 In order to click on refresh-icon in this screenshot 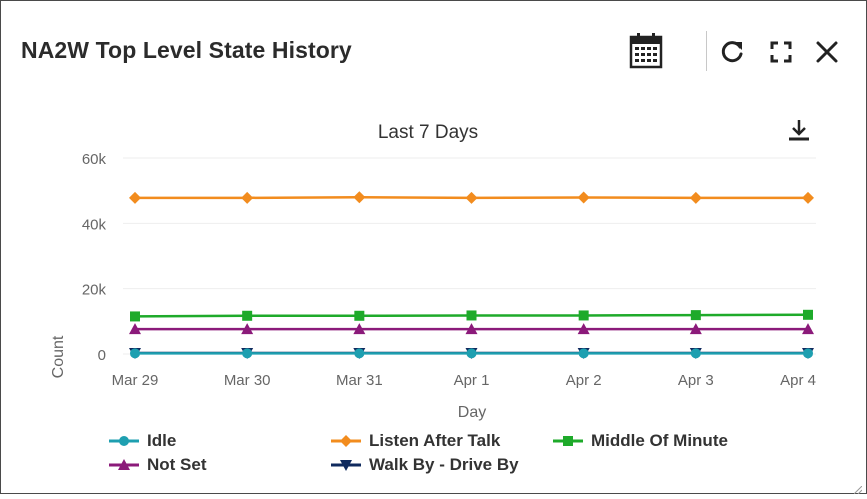, I will do `click(732, 52)`.